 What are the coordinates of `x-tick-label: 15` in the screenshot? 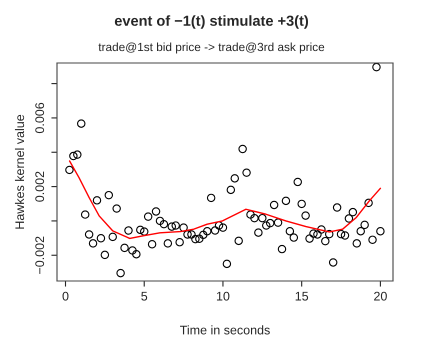 It's located at (302, 296).